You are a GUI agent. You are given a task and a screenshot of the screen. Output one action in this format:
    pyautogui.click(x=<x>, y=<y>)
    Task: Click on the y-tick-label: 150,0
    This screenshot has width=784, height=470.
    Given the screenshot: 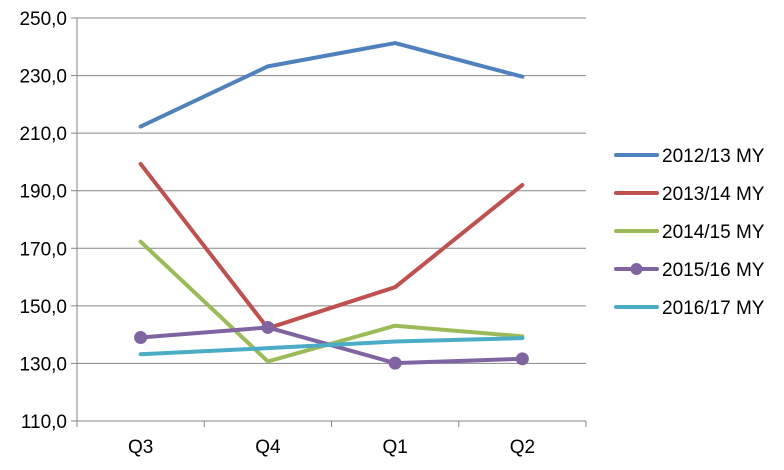 What is the action you would take?
    pyautogui.click(x=43, y=307)
    